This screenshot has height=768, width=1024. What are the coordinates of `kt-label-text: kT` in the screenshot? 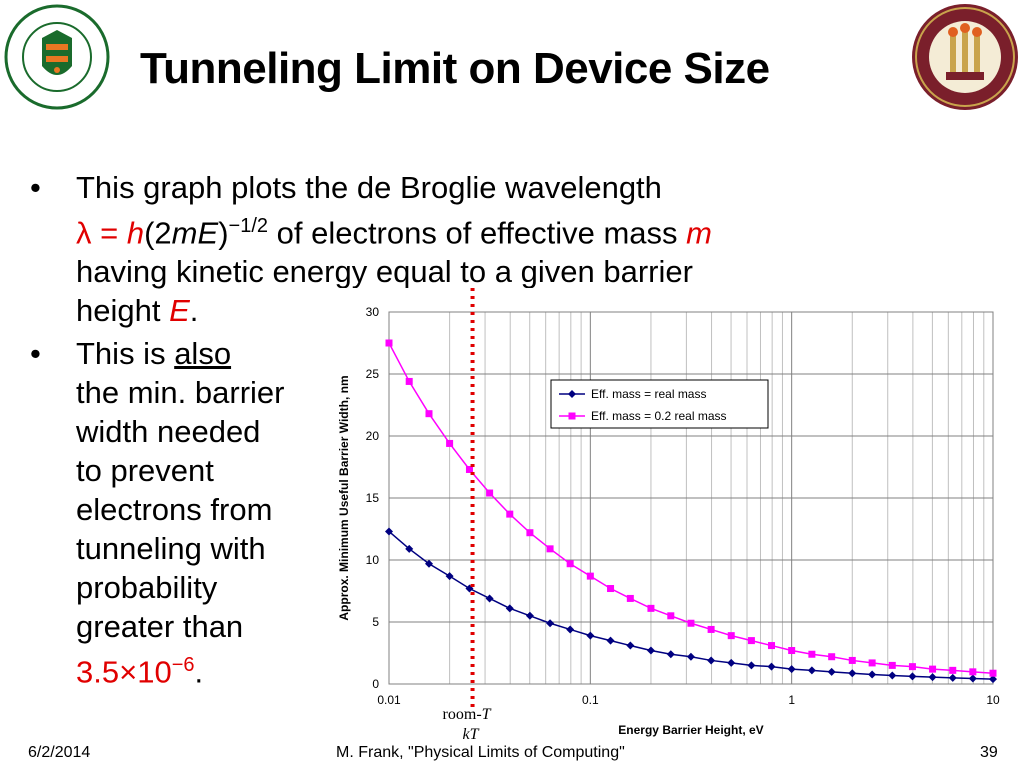 It's located at (470, 734).